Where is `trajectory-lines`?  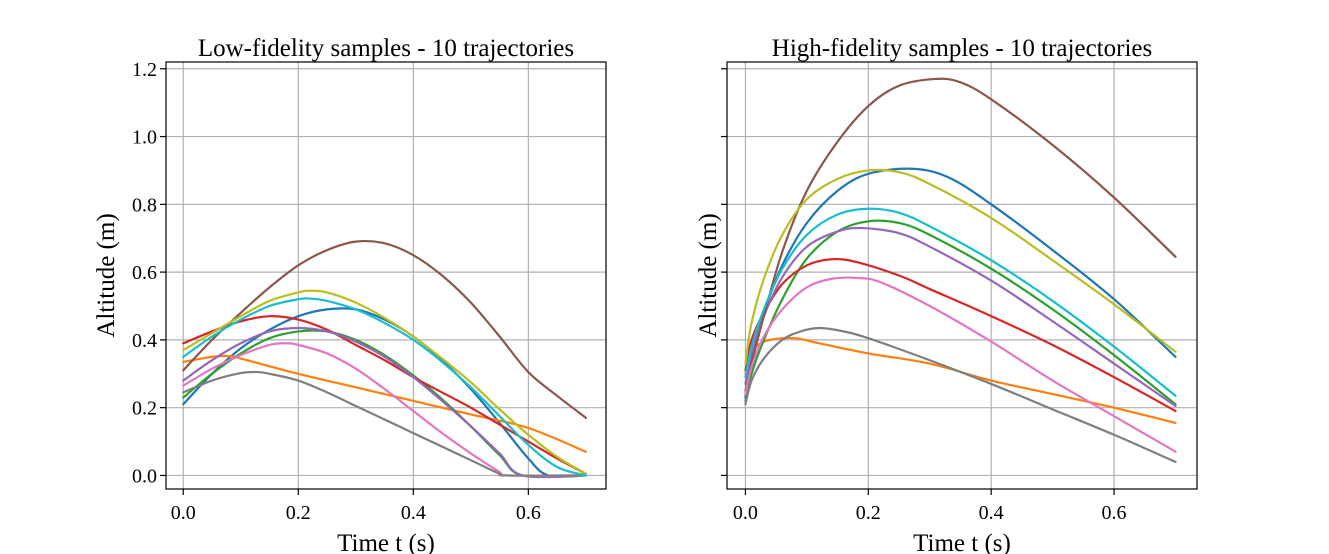
trajectory-lines is located at coordinates (384, 359).